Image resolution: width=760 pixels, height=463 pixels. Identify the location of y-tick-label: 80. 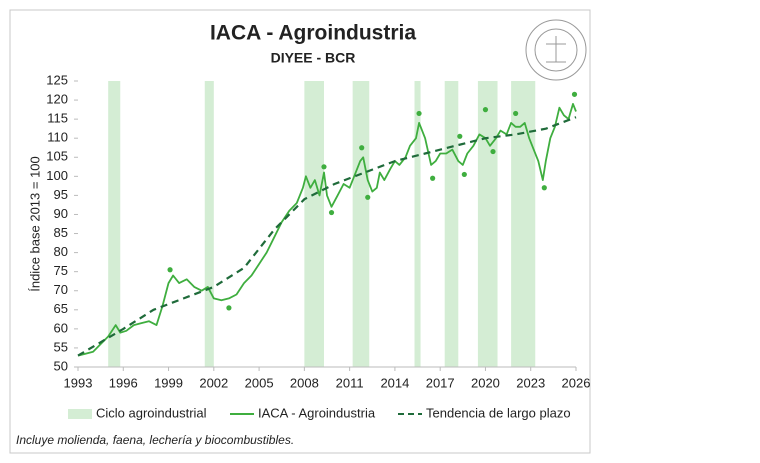
(61, 251).